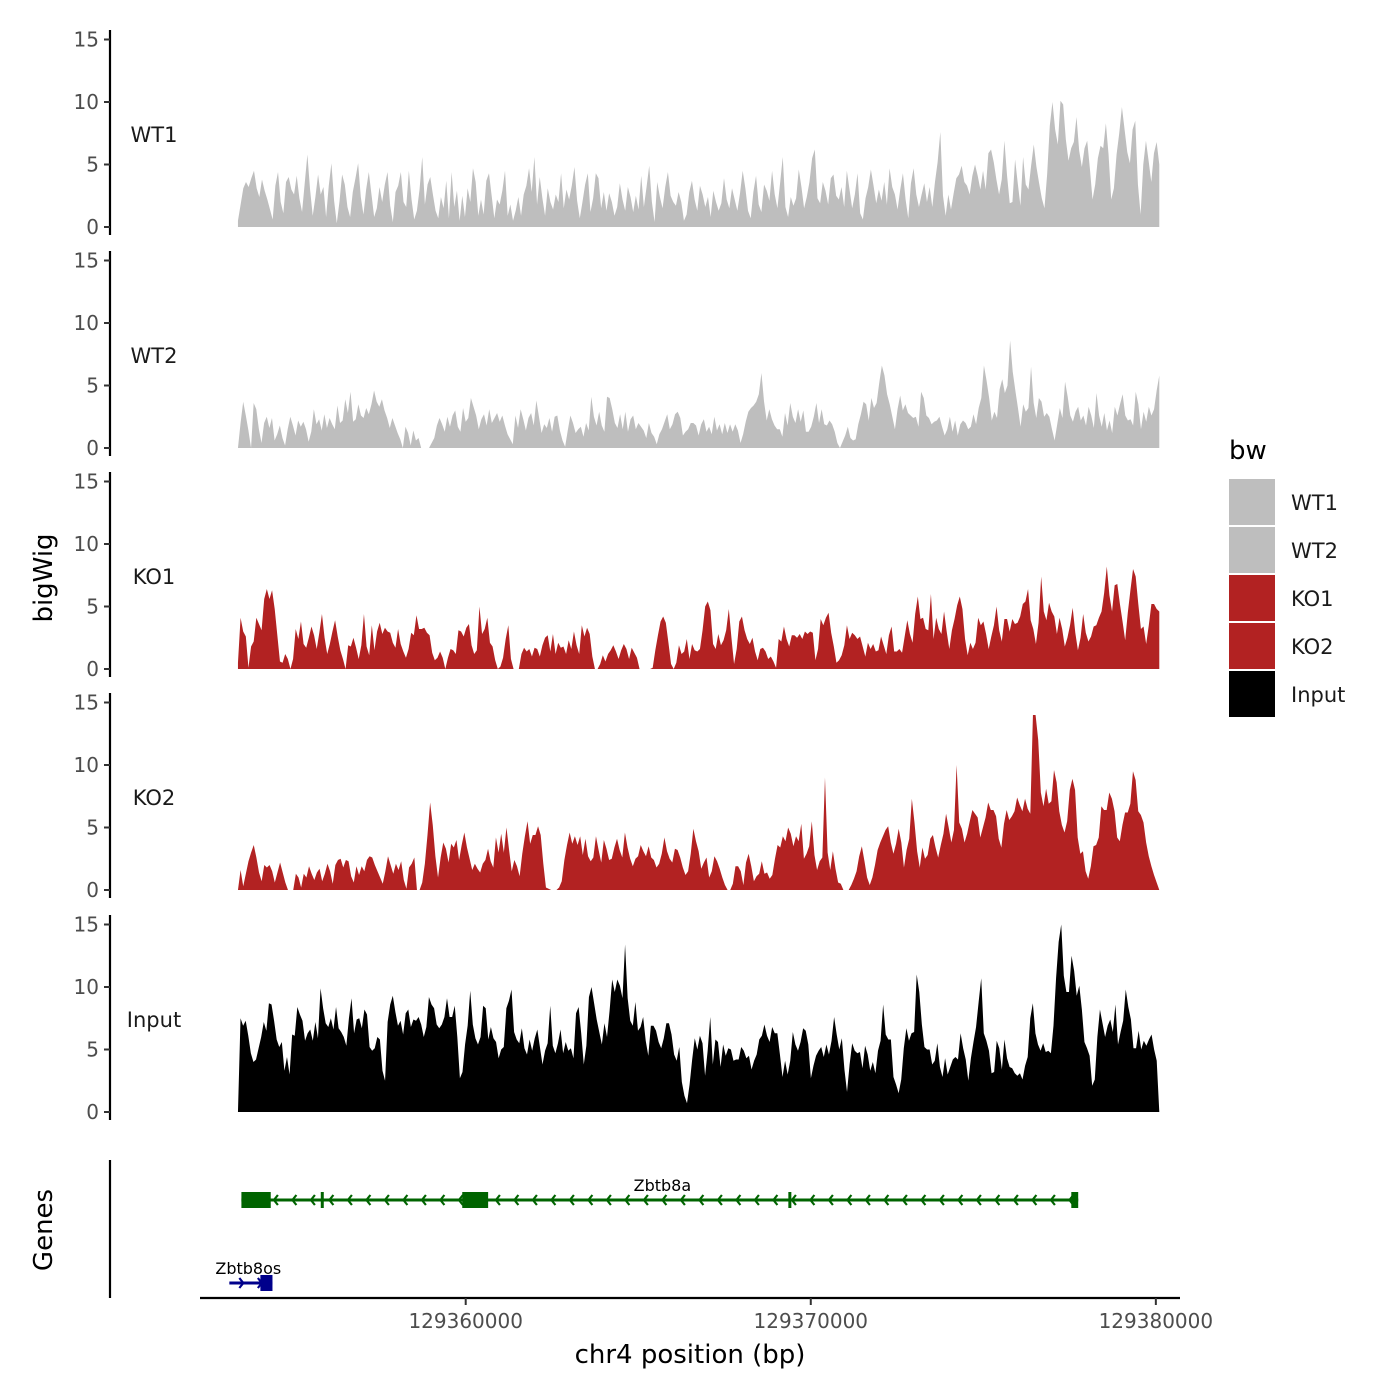 This screenshot has height=1400, width=1400. Describe the element at coordinates (1248, 451) in the screenshot. I see `legend-title: bw` at that location.